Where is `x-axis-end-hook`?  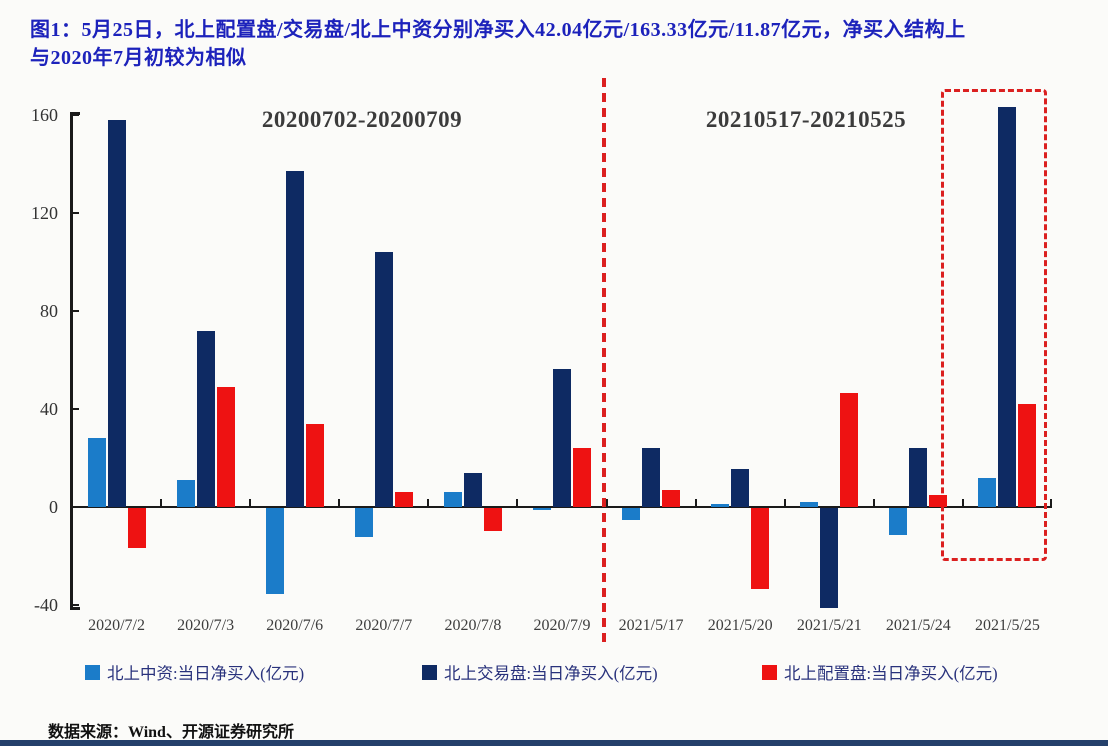 x-axis-end-hook is located at coordinates (1051, 503).